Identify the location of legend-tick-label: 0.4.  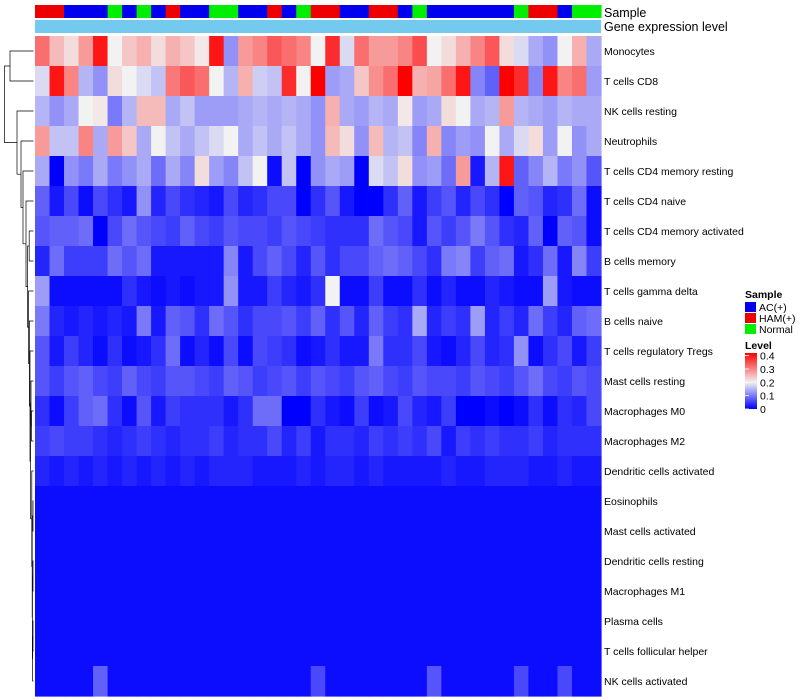
(767, 357).